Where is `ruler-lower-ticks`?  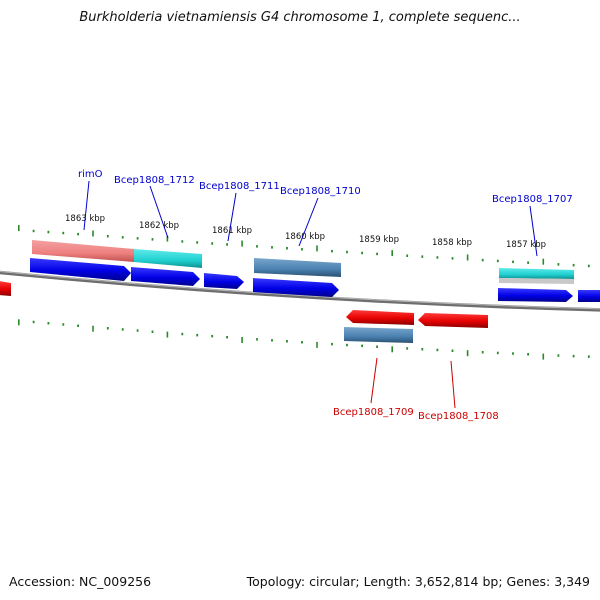
ruler-lower-ticks is located at coordinates (303, 339).